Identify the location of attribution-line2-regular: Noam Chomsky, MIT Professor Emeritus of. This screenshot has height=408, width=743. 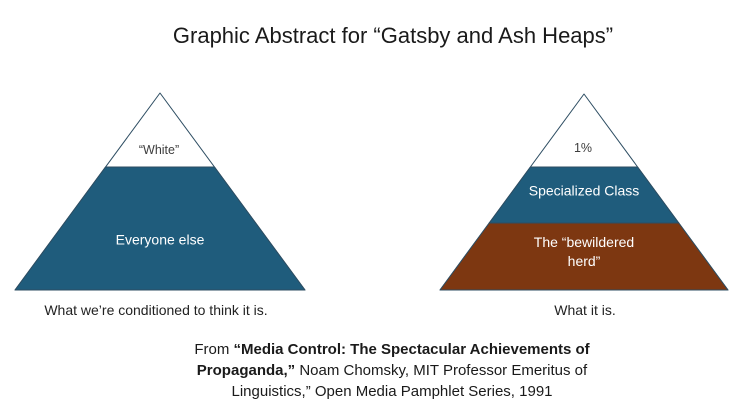
(441, 370).